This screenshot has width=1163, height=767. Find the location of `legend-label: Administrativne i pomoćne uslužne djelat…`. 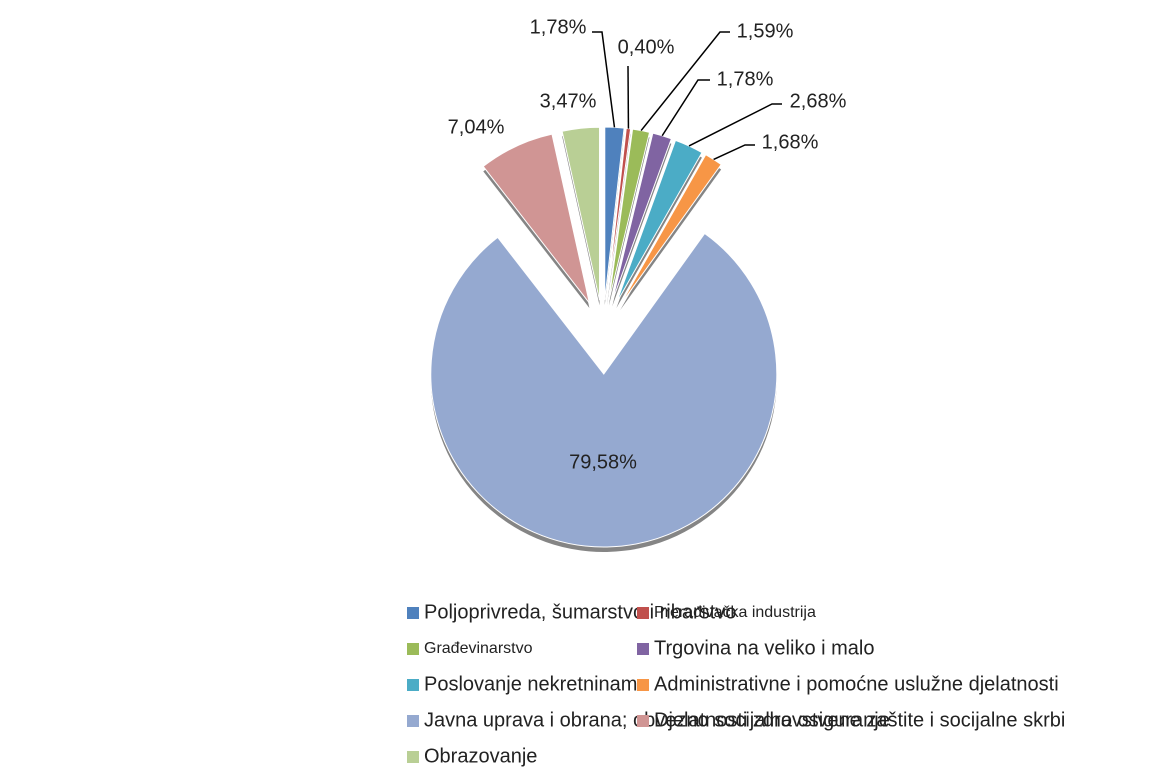

legend-label: Administrativne i pomoćne uslužne djelat… is located at coordinates (856, 684).